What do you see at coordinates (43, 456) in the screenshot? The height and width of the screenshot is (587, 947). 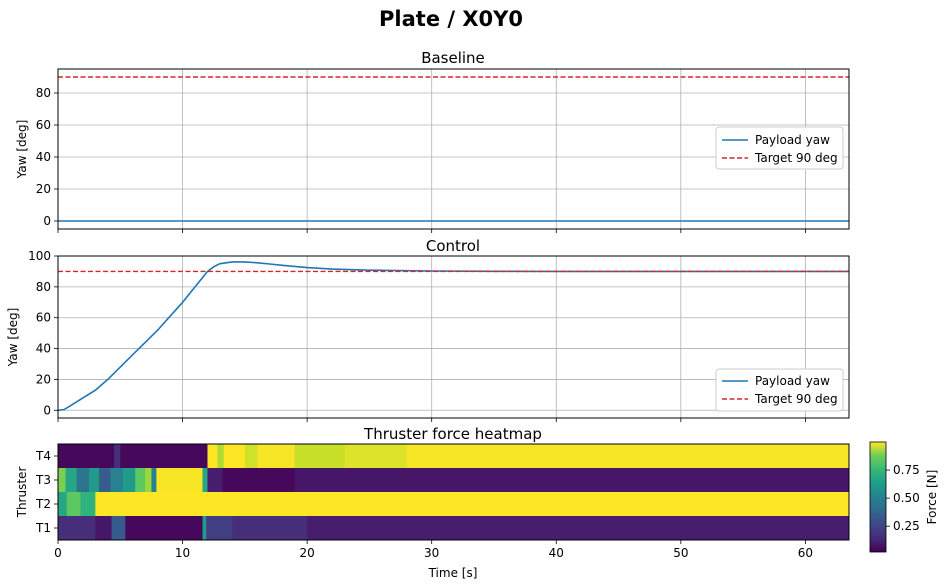 I see `y-tick-label: T4` at bounding box center [43, 456].